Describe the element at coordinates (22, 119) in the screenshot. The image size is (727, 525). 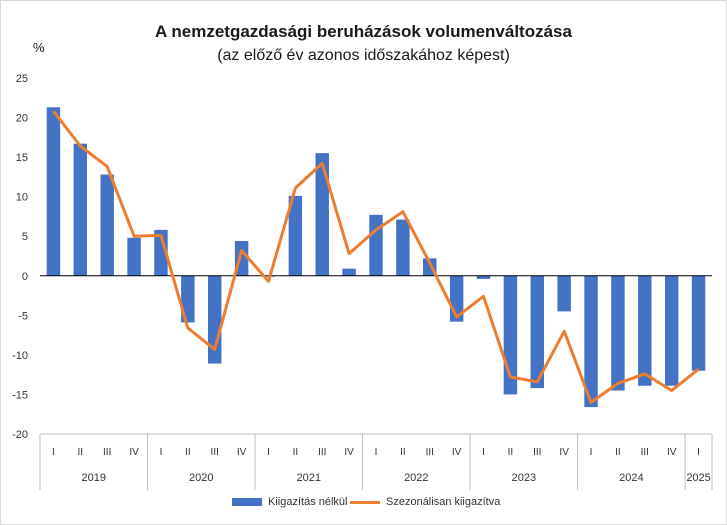
I see `y-tick-label: 20` at that location.